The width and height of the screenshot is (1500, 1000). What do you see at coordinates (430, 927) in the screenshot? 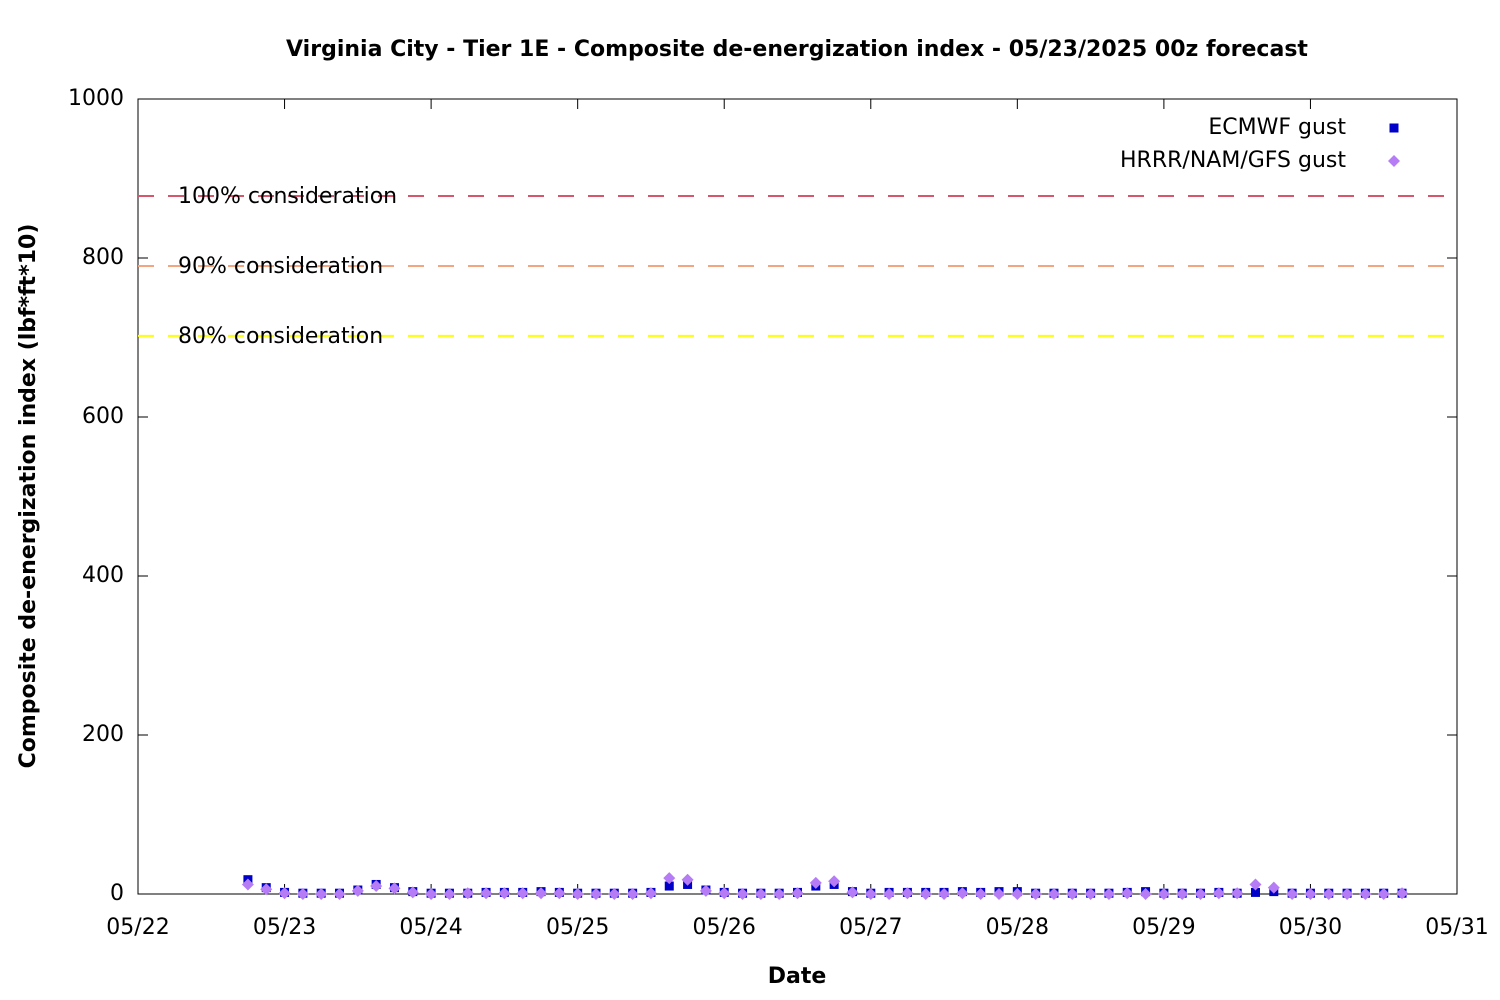
I see `x-tick-label: 05/24` at bounding box center [430, 927].